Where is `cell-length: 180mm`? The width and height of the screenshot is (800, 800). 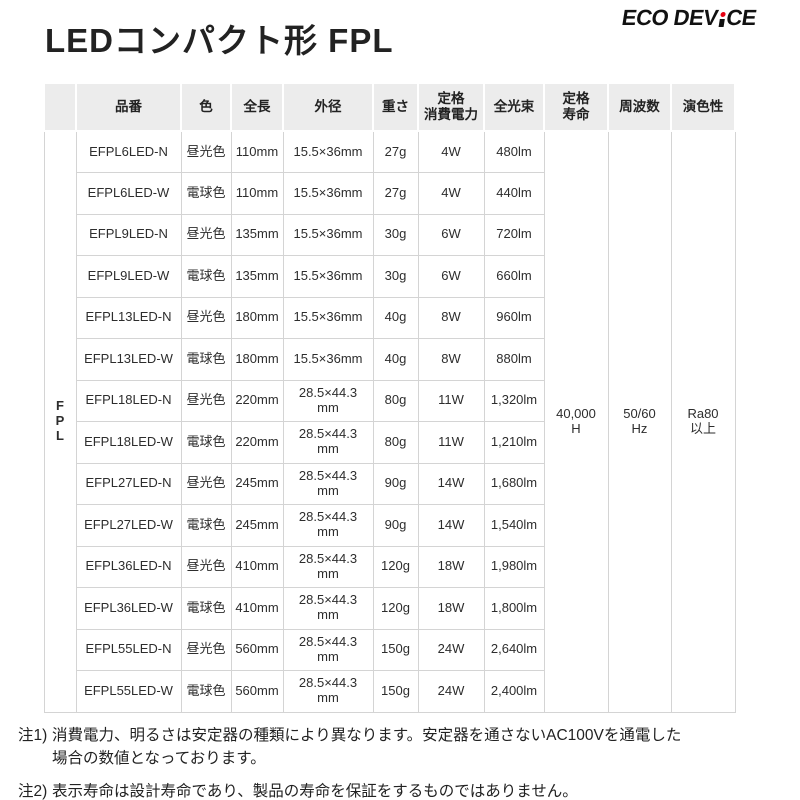 cell-length: 180mm is located at coordinates (257, 359).